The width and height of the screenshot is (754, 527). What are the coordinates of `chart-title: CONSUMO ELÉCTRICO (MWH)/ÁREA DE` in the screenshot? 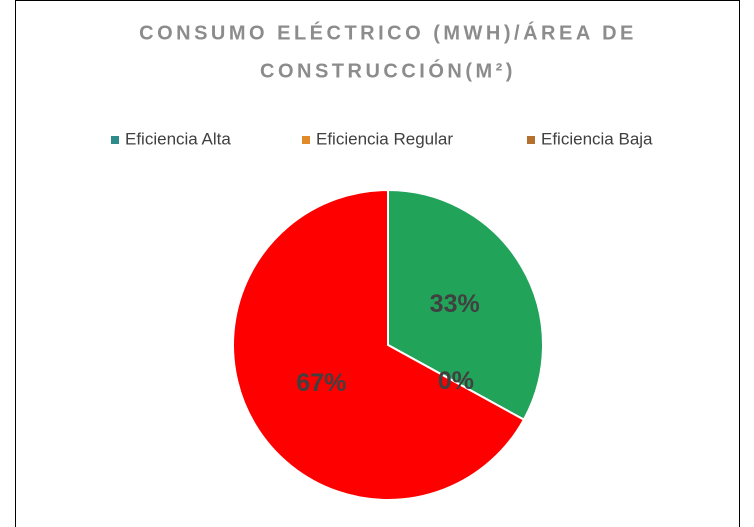 It's located at (388, 32).